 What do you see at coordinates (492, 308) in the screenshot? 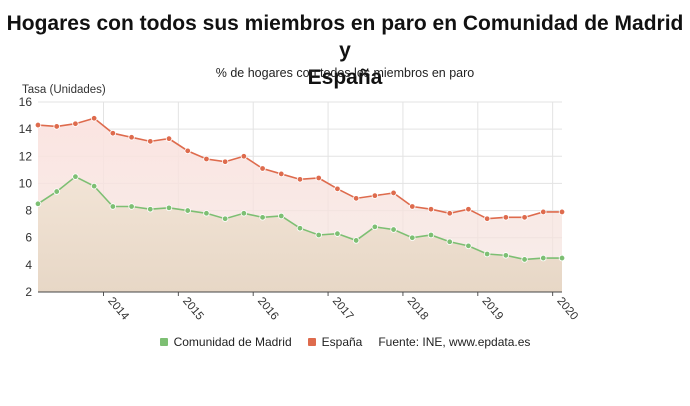
I see `x-tick-label: 2019` at bounding box center [492, 308].